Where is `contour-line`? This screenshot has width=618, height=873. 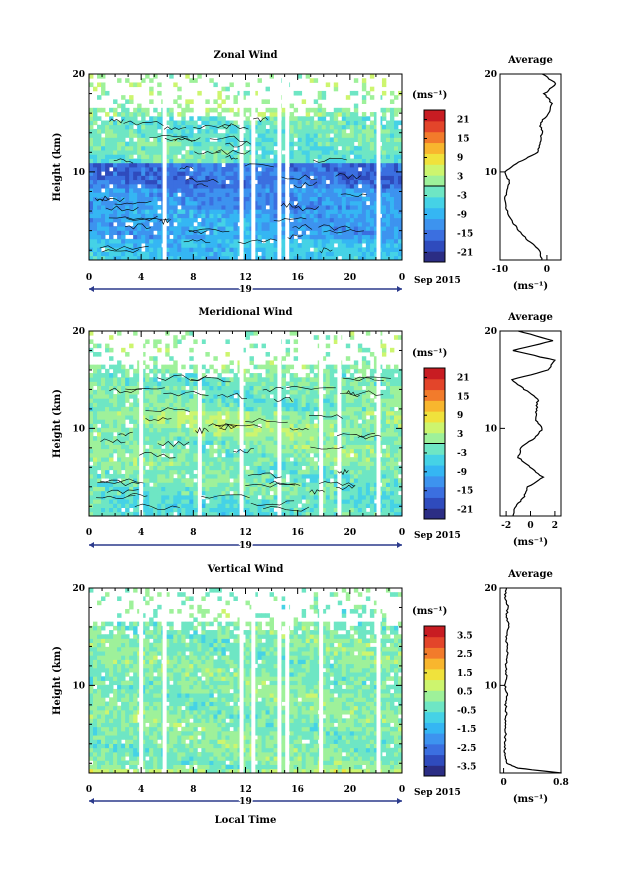 contour-line is located at coordinates (165, 222).